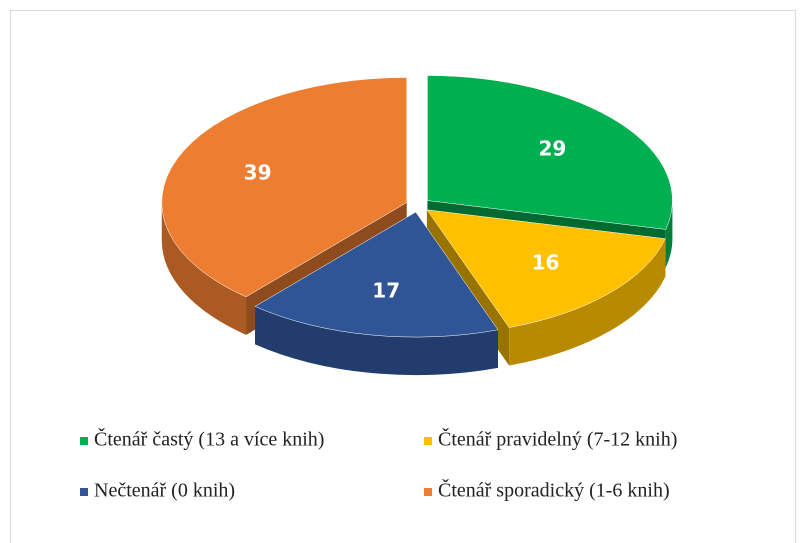  What do you see at coordinates (546, 263) in the screenshot?
I see `data-label: 16` at bounding box center [546, 263].